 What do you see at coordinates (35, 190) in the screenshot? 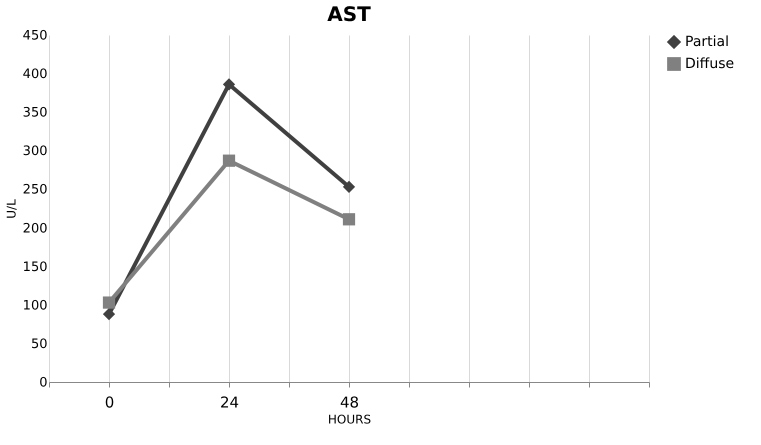
I see `y-tick-label: 250` at bounding box center [35, 190].